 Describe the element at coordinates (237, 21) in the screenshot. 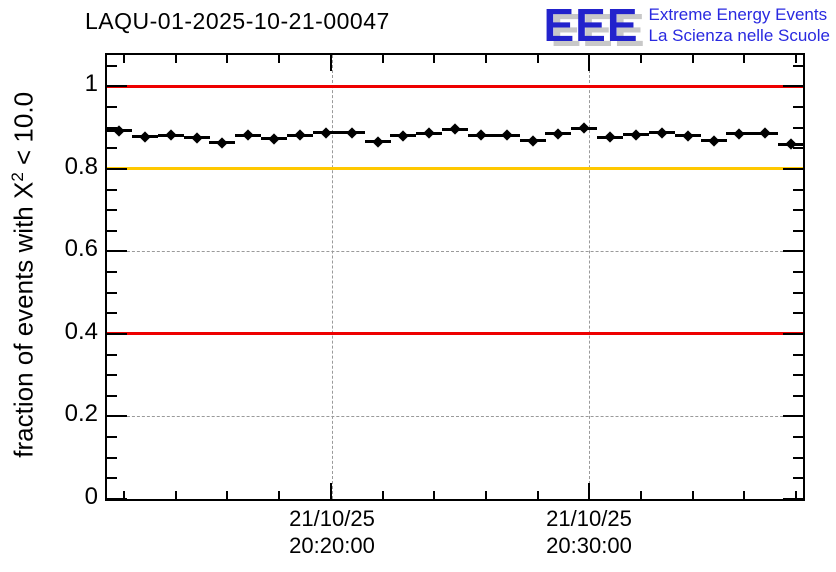

I see `plot-title: LAQU-01-2025-10-21-00047` at that location.